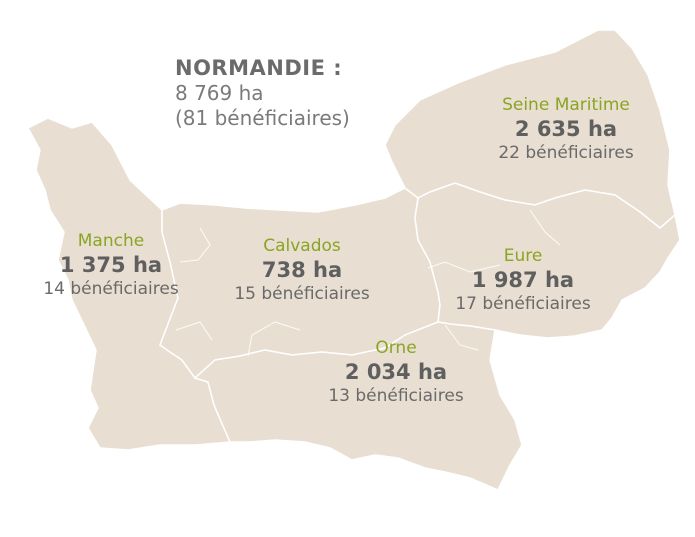 The height and width of the screenshot is (537, 695). I want to click on label-calvados: Calvados 738 ha 15 bénéficiaires, so click(301, 270).